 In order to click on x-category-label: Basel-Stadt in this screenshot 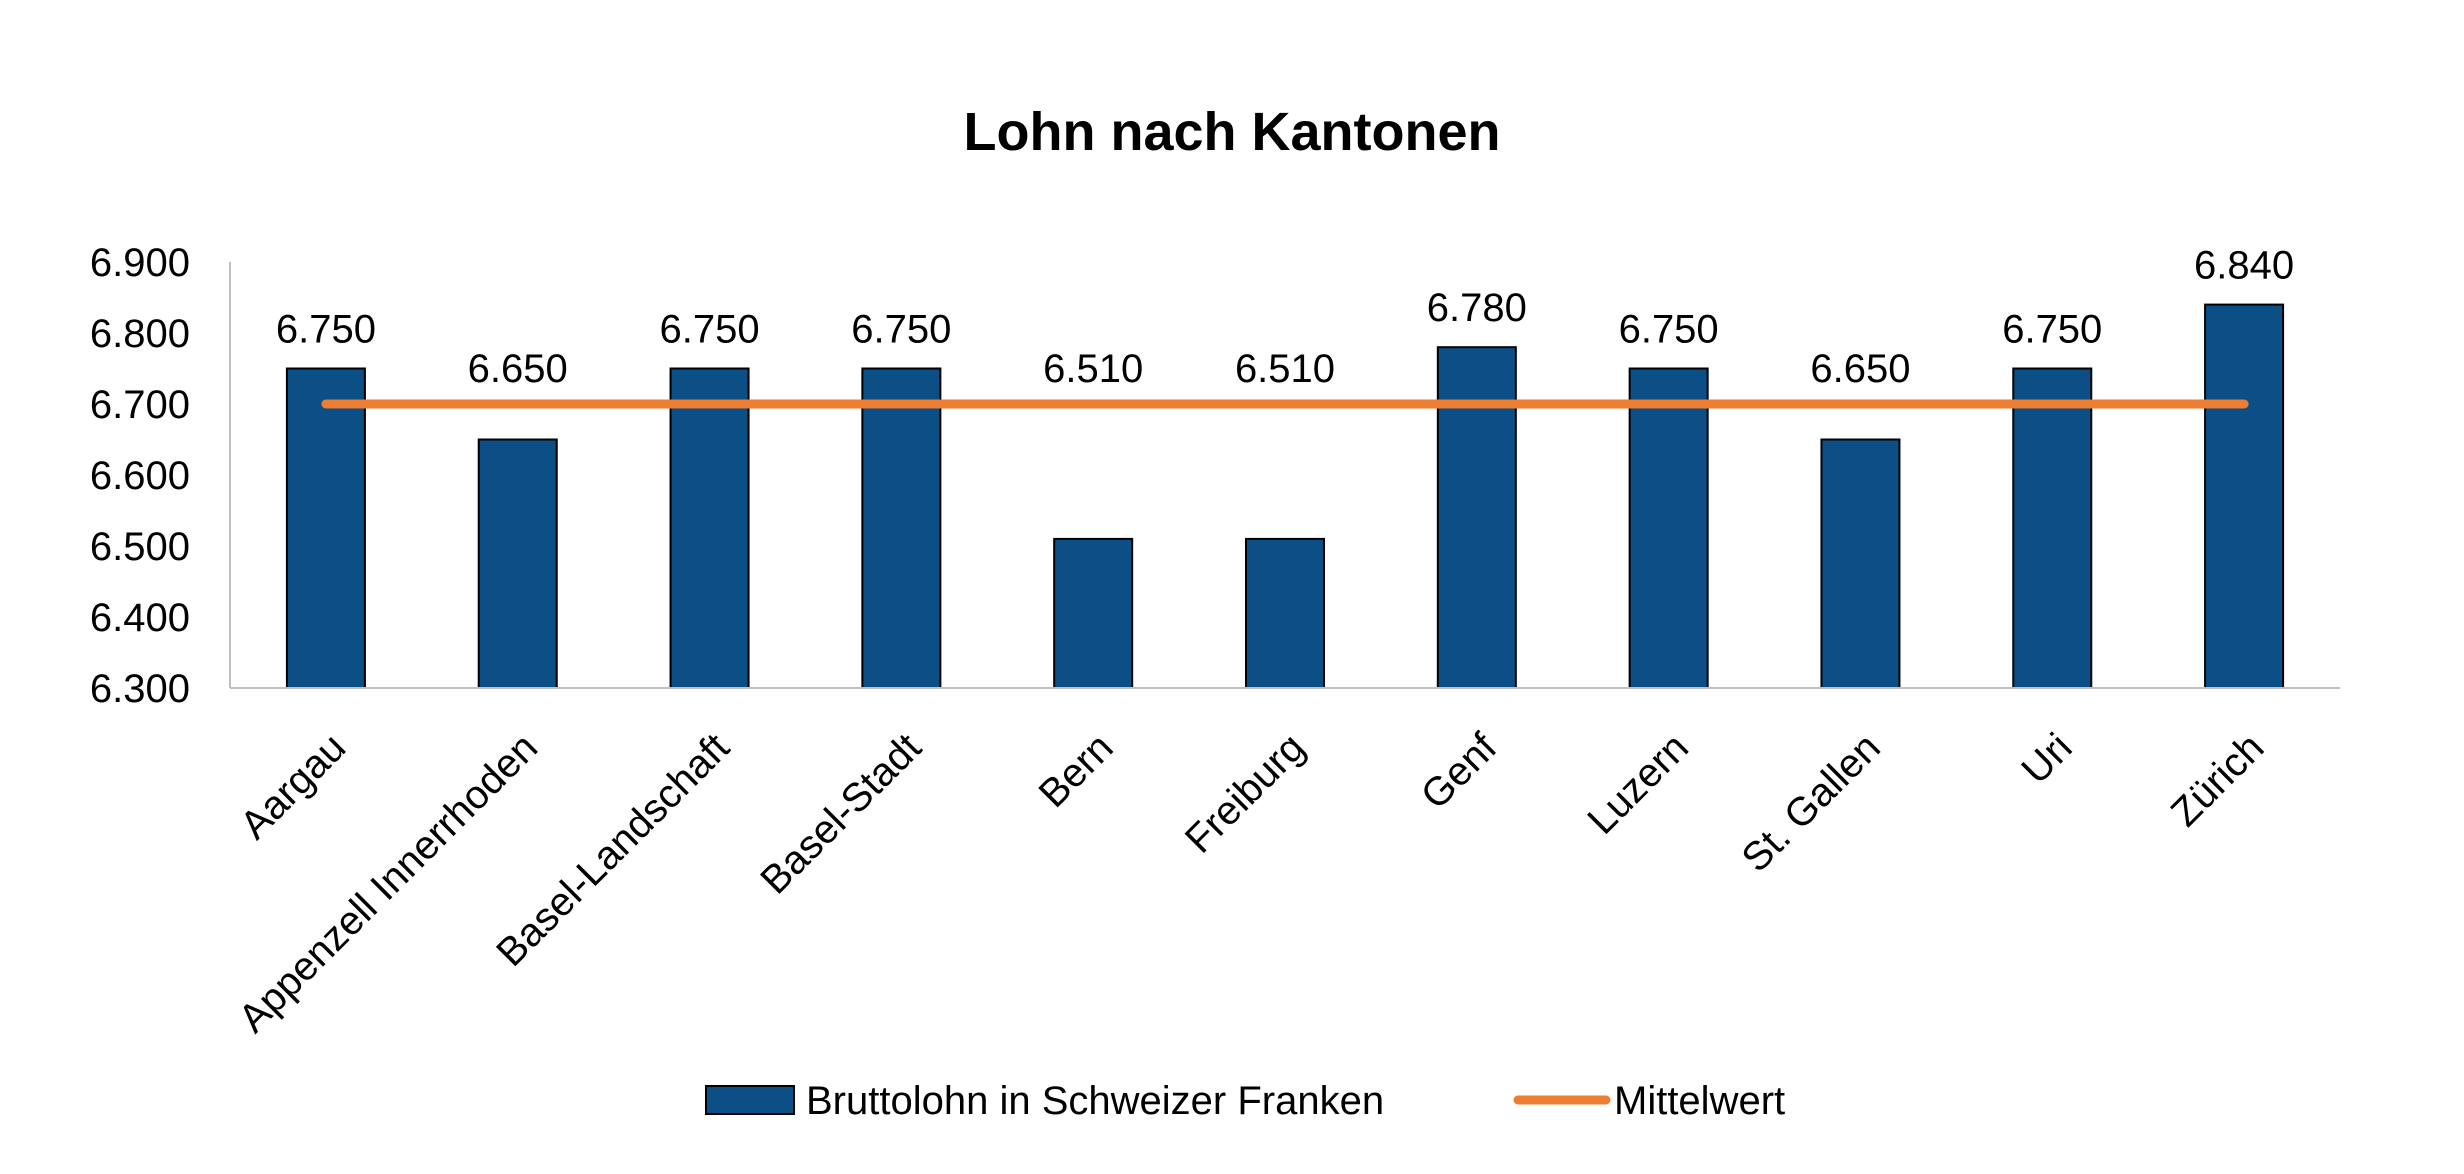, I will do `click(840, 813)`.